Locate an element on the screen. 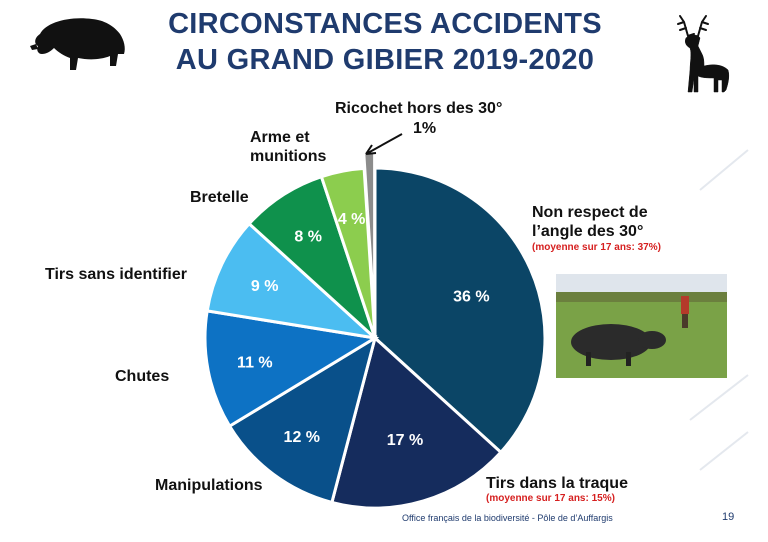 The image size is (768, 542). slice-value-label: 4 % is located at coordinates (352, 219).